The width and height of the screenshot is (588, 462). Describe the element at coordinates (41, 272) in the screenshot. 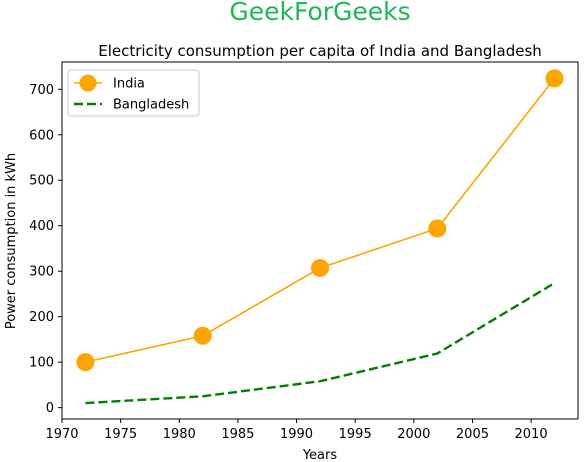

I see `y-tick-label: 300` at that location.